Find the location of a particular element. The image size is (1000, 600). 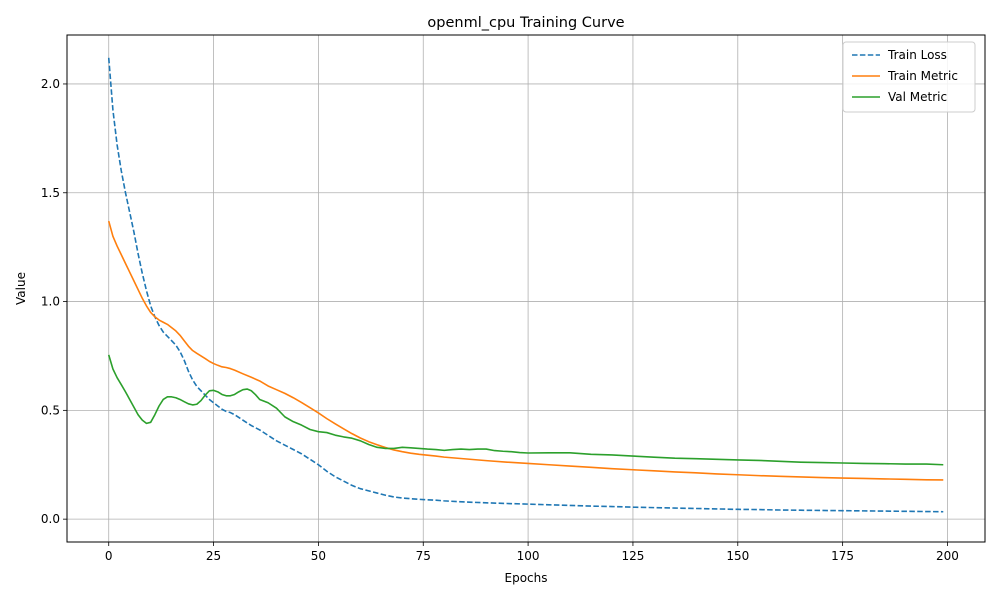

x-tick-label: 25 is located at coordinates (213, 556).